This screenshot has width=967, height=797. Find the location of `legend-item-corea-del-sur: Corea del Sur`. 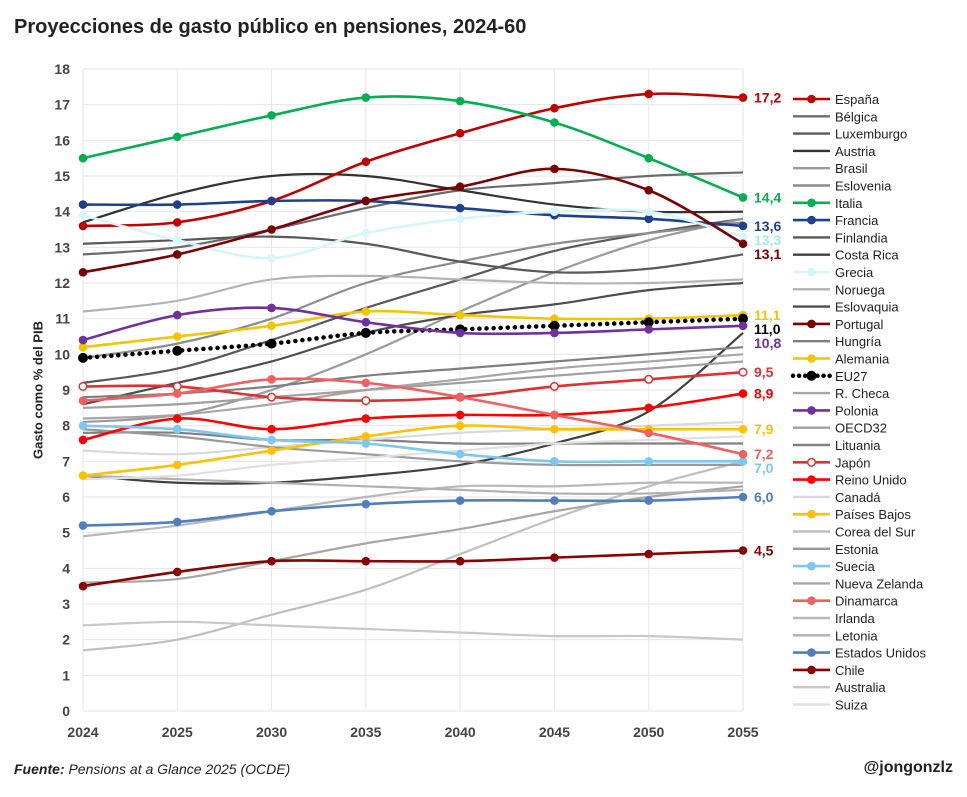

legend-item-corea-del-sur: Corea del Sur is located at coordinates (854, 532).